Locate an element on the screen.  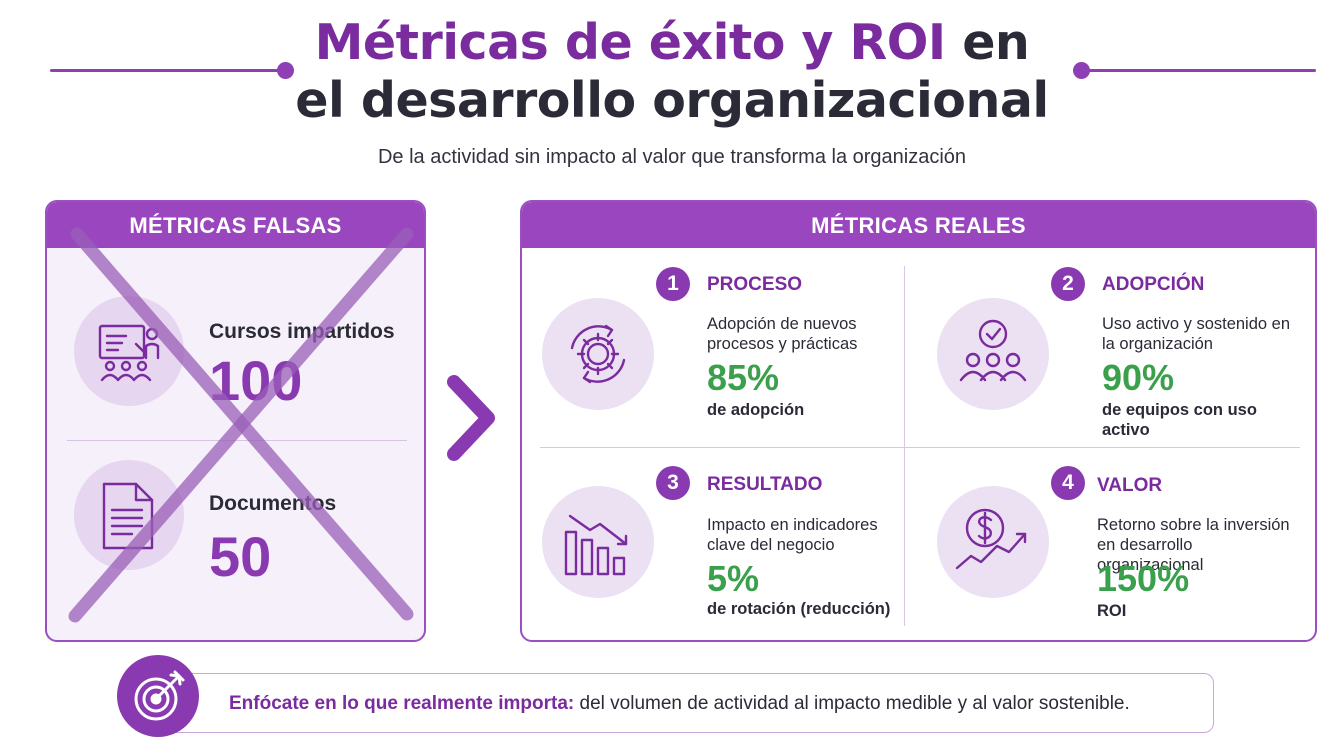
fake-metric-documents: Documentos 50 is located at coordinates (235, 545).